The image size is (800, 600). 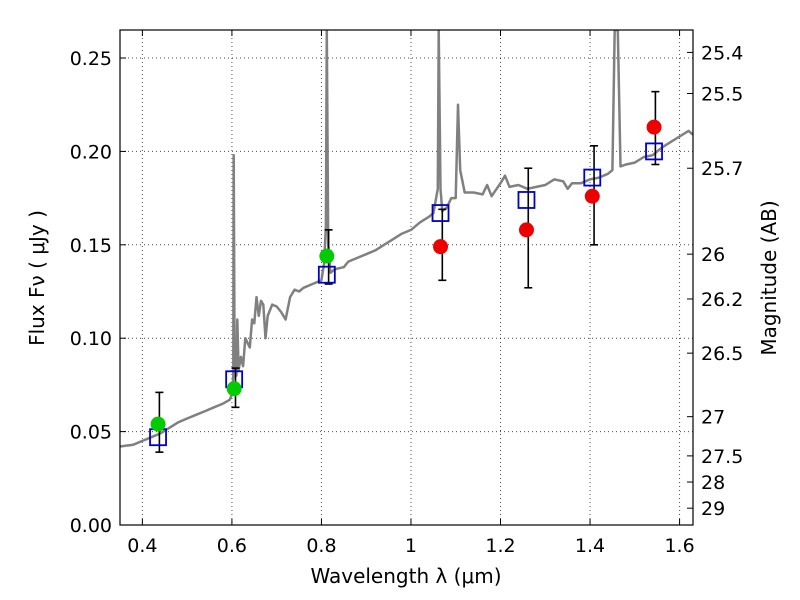 I want to click on y2-tick-label: 26.2, so click(x=722, y=300).